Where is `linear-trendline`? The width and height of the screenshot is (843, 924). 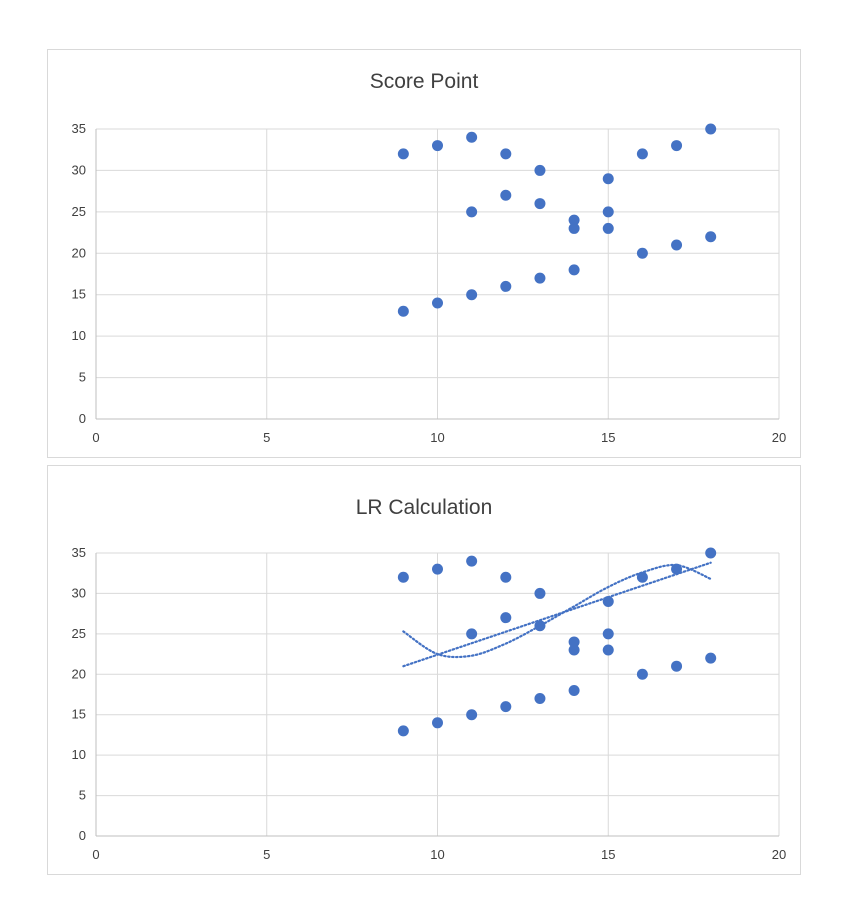 linear-trendline is located at coordinates (557, 614).